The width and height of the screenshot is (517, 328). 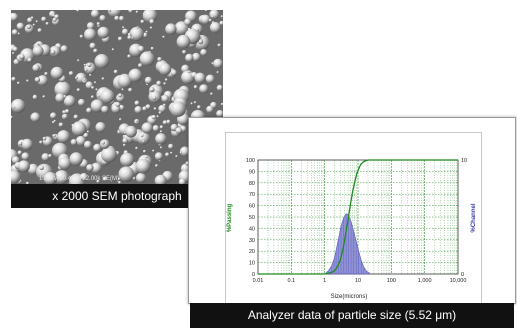 What do you see at coordinates (458, 281) in the screenshot?
I see `x-tick-label: 10,000` at bounding box center [458, 281].